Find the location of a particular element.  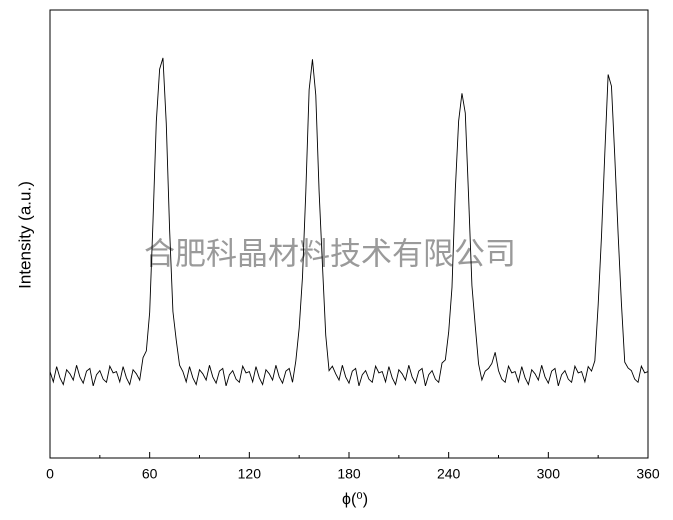

x-tick-label: 180 is located at coordinates (349, 474).